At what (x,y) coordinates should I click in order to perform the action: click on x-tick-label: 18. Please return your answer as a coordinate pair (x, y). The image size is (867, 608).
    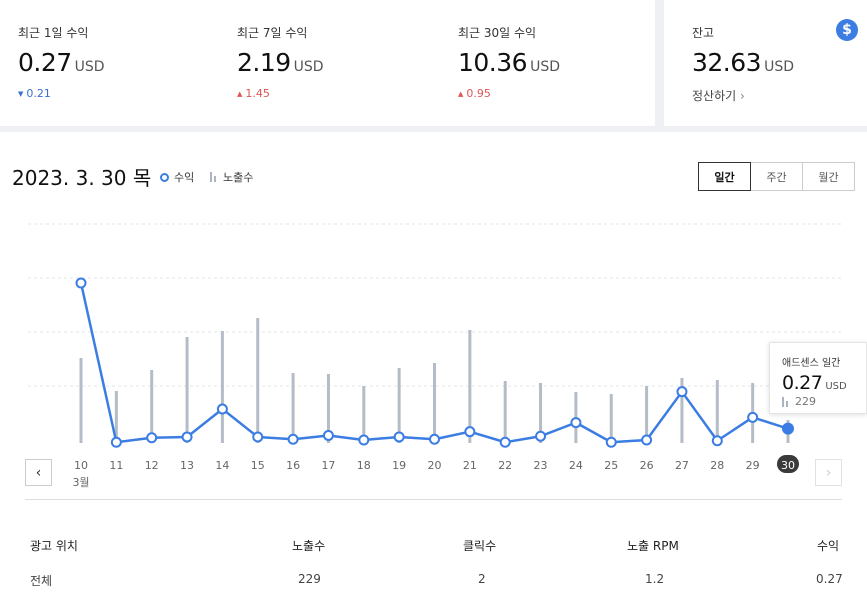
    Looking at the image, I should click on (364, 465).